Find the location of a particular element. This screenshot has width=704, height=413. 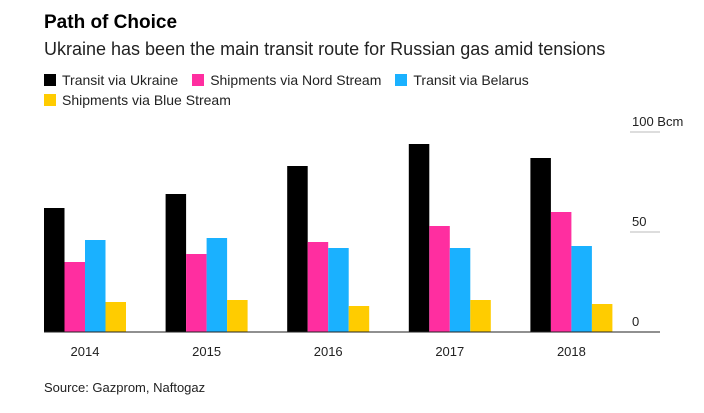

legend-item: Shipments via Nord Stream is located at coordinates (286, 80).